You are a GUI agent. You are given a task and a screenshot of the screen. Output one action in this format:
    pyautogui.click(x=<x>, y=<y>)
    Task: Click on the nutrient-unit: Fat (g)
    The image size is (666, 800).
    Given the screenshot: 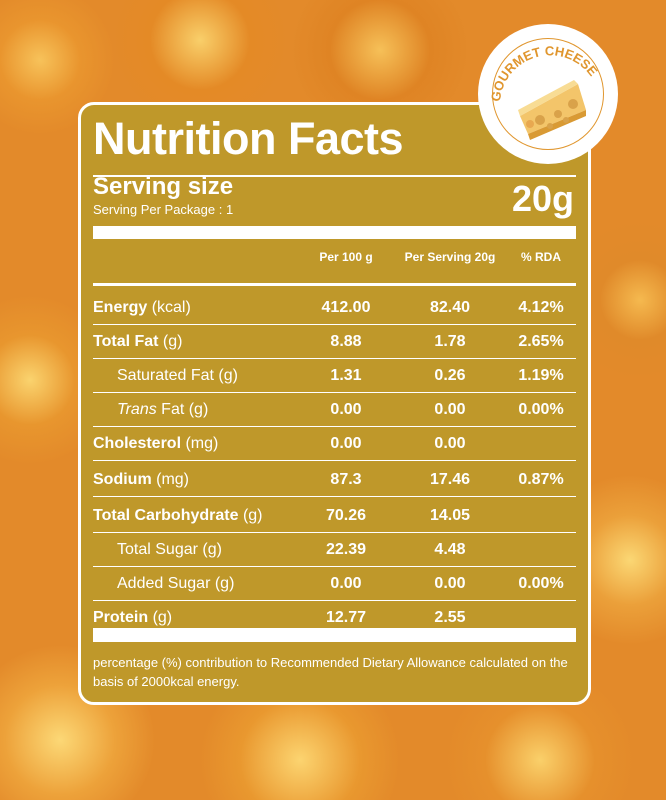 What is the action you would take?
    pyautogui.click(x=182, y=409)
    